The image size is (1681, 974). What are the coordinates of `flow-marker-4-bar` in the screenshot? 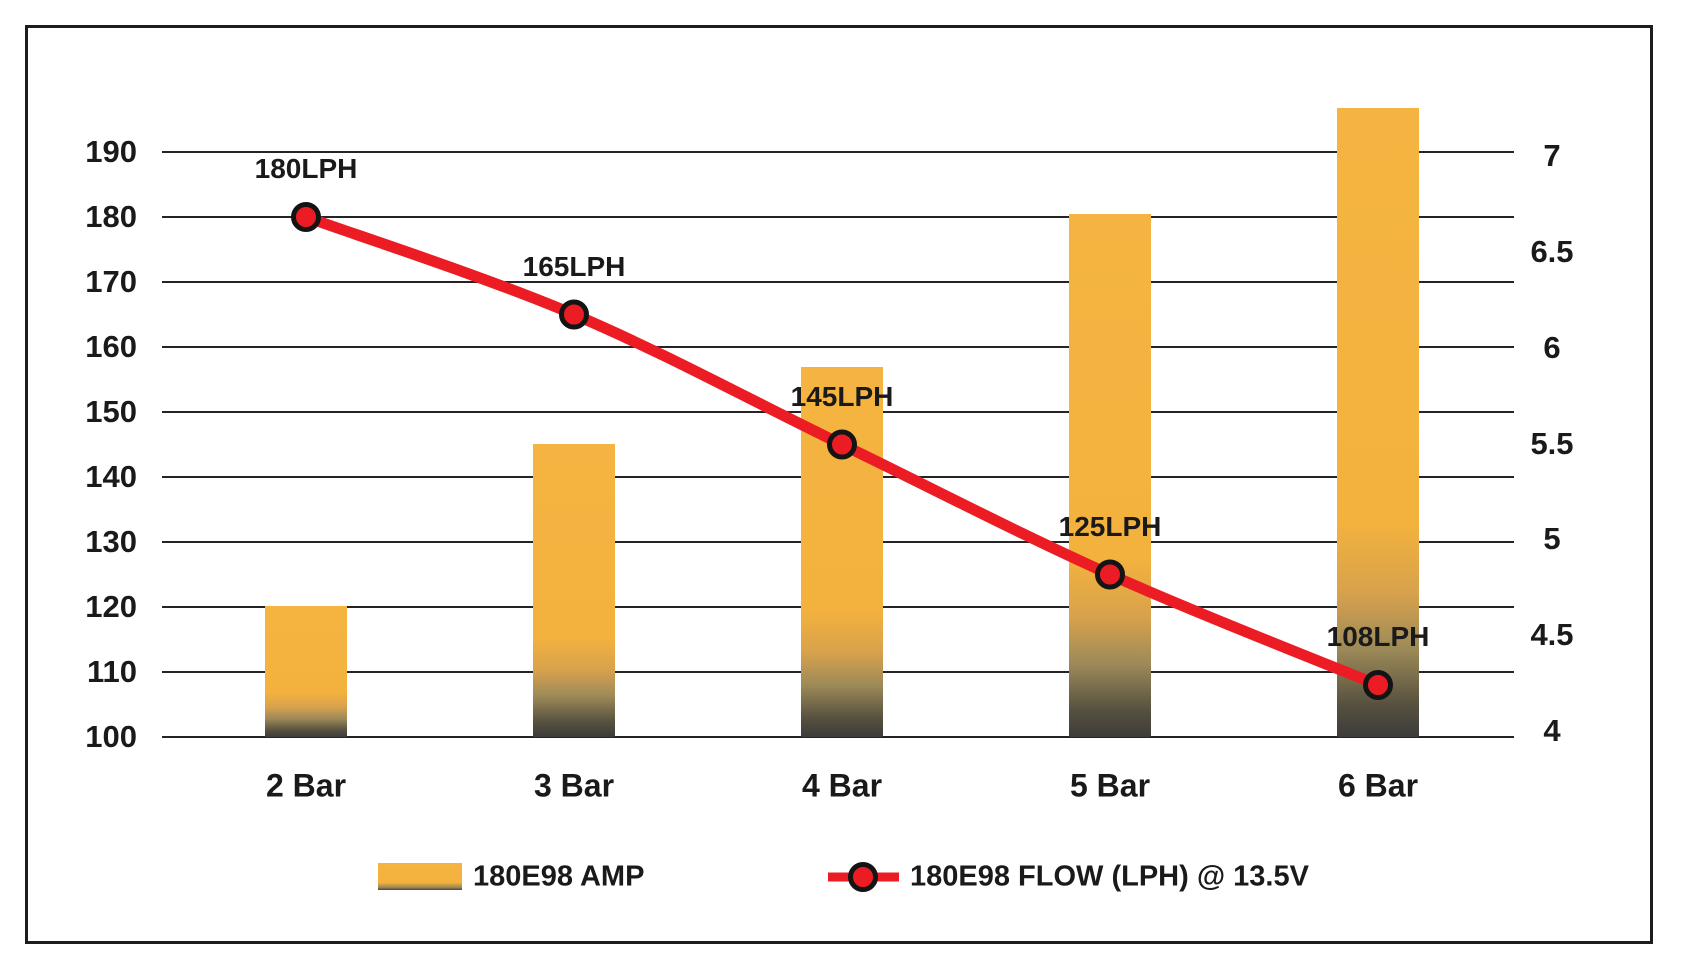 It's located at (842, 444).